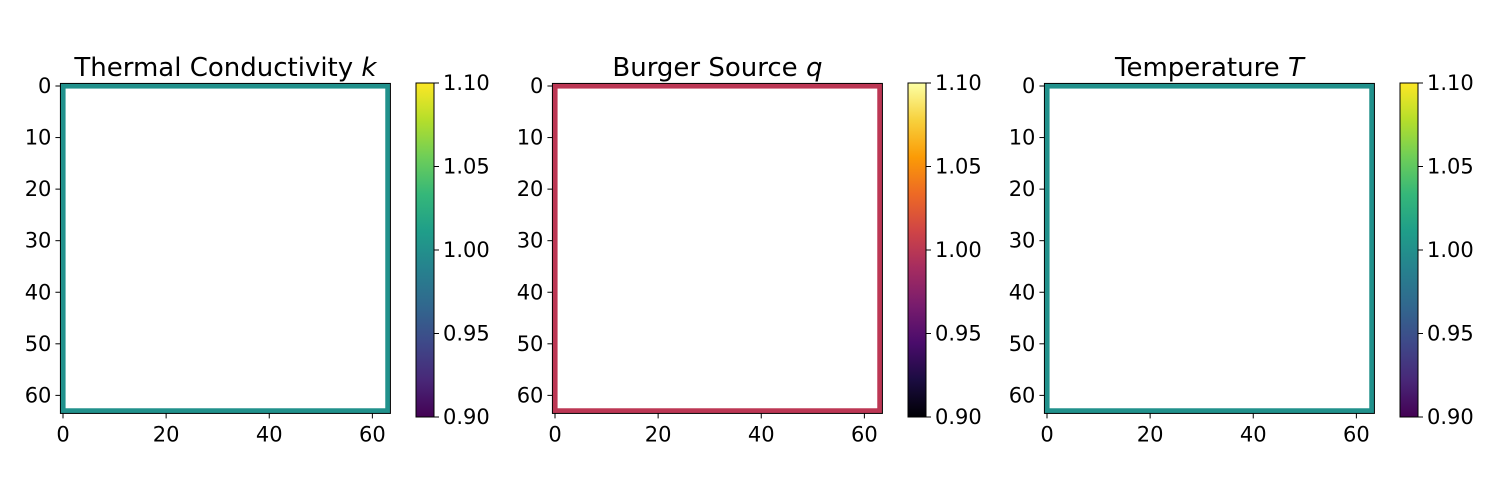 This screenshot has width=1500, height=500. I want to click on title-text: Thermal Conductivity, so click(217, 68).